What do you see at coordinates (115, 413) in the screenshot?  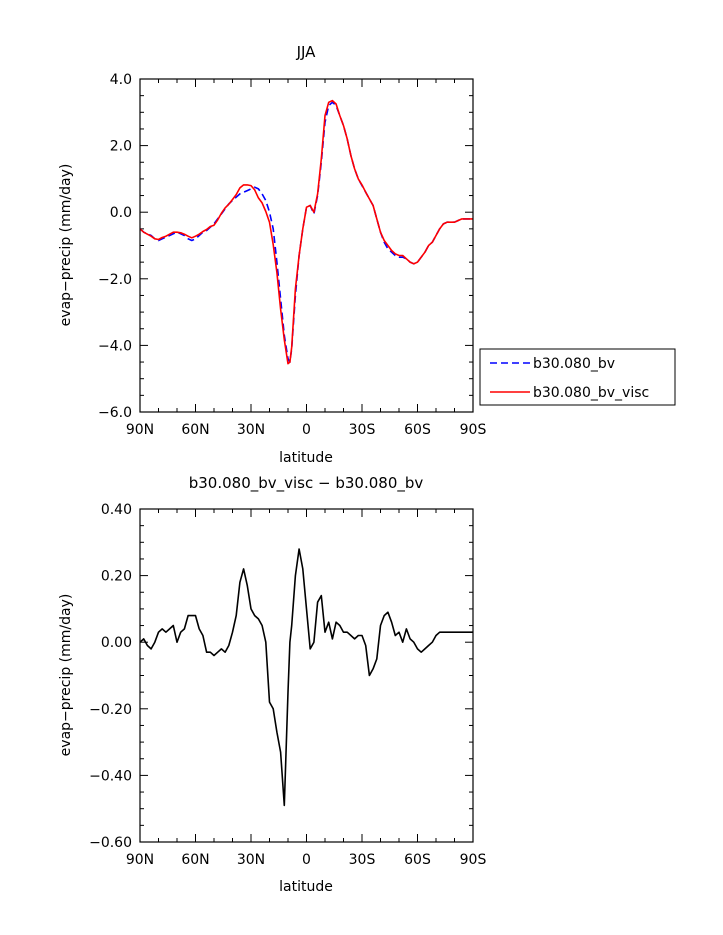 I see `top-y-tick-label: −6.0` at bounding box center [115, 413].